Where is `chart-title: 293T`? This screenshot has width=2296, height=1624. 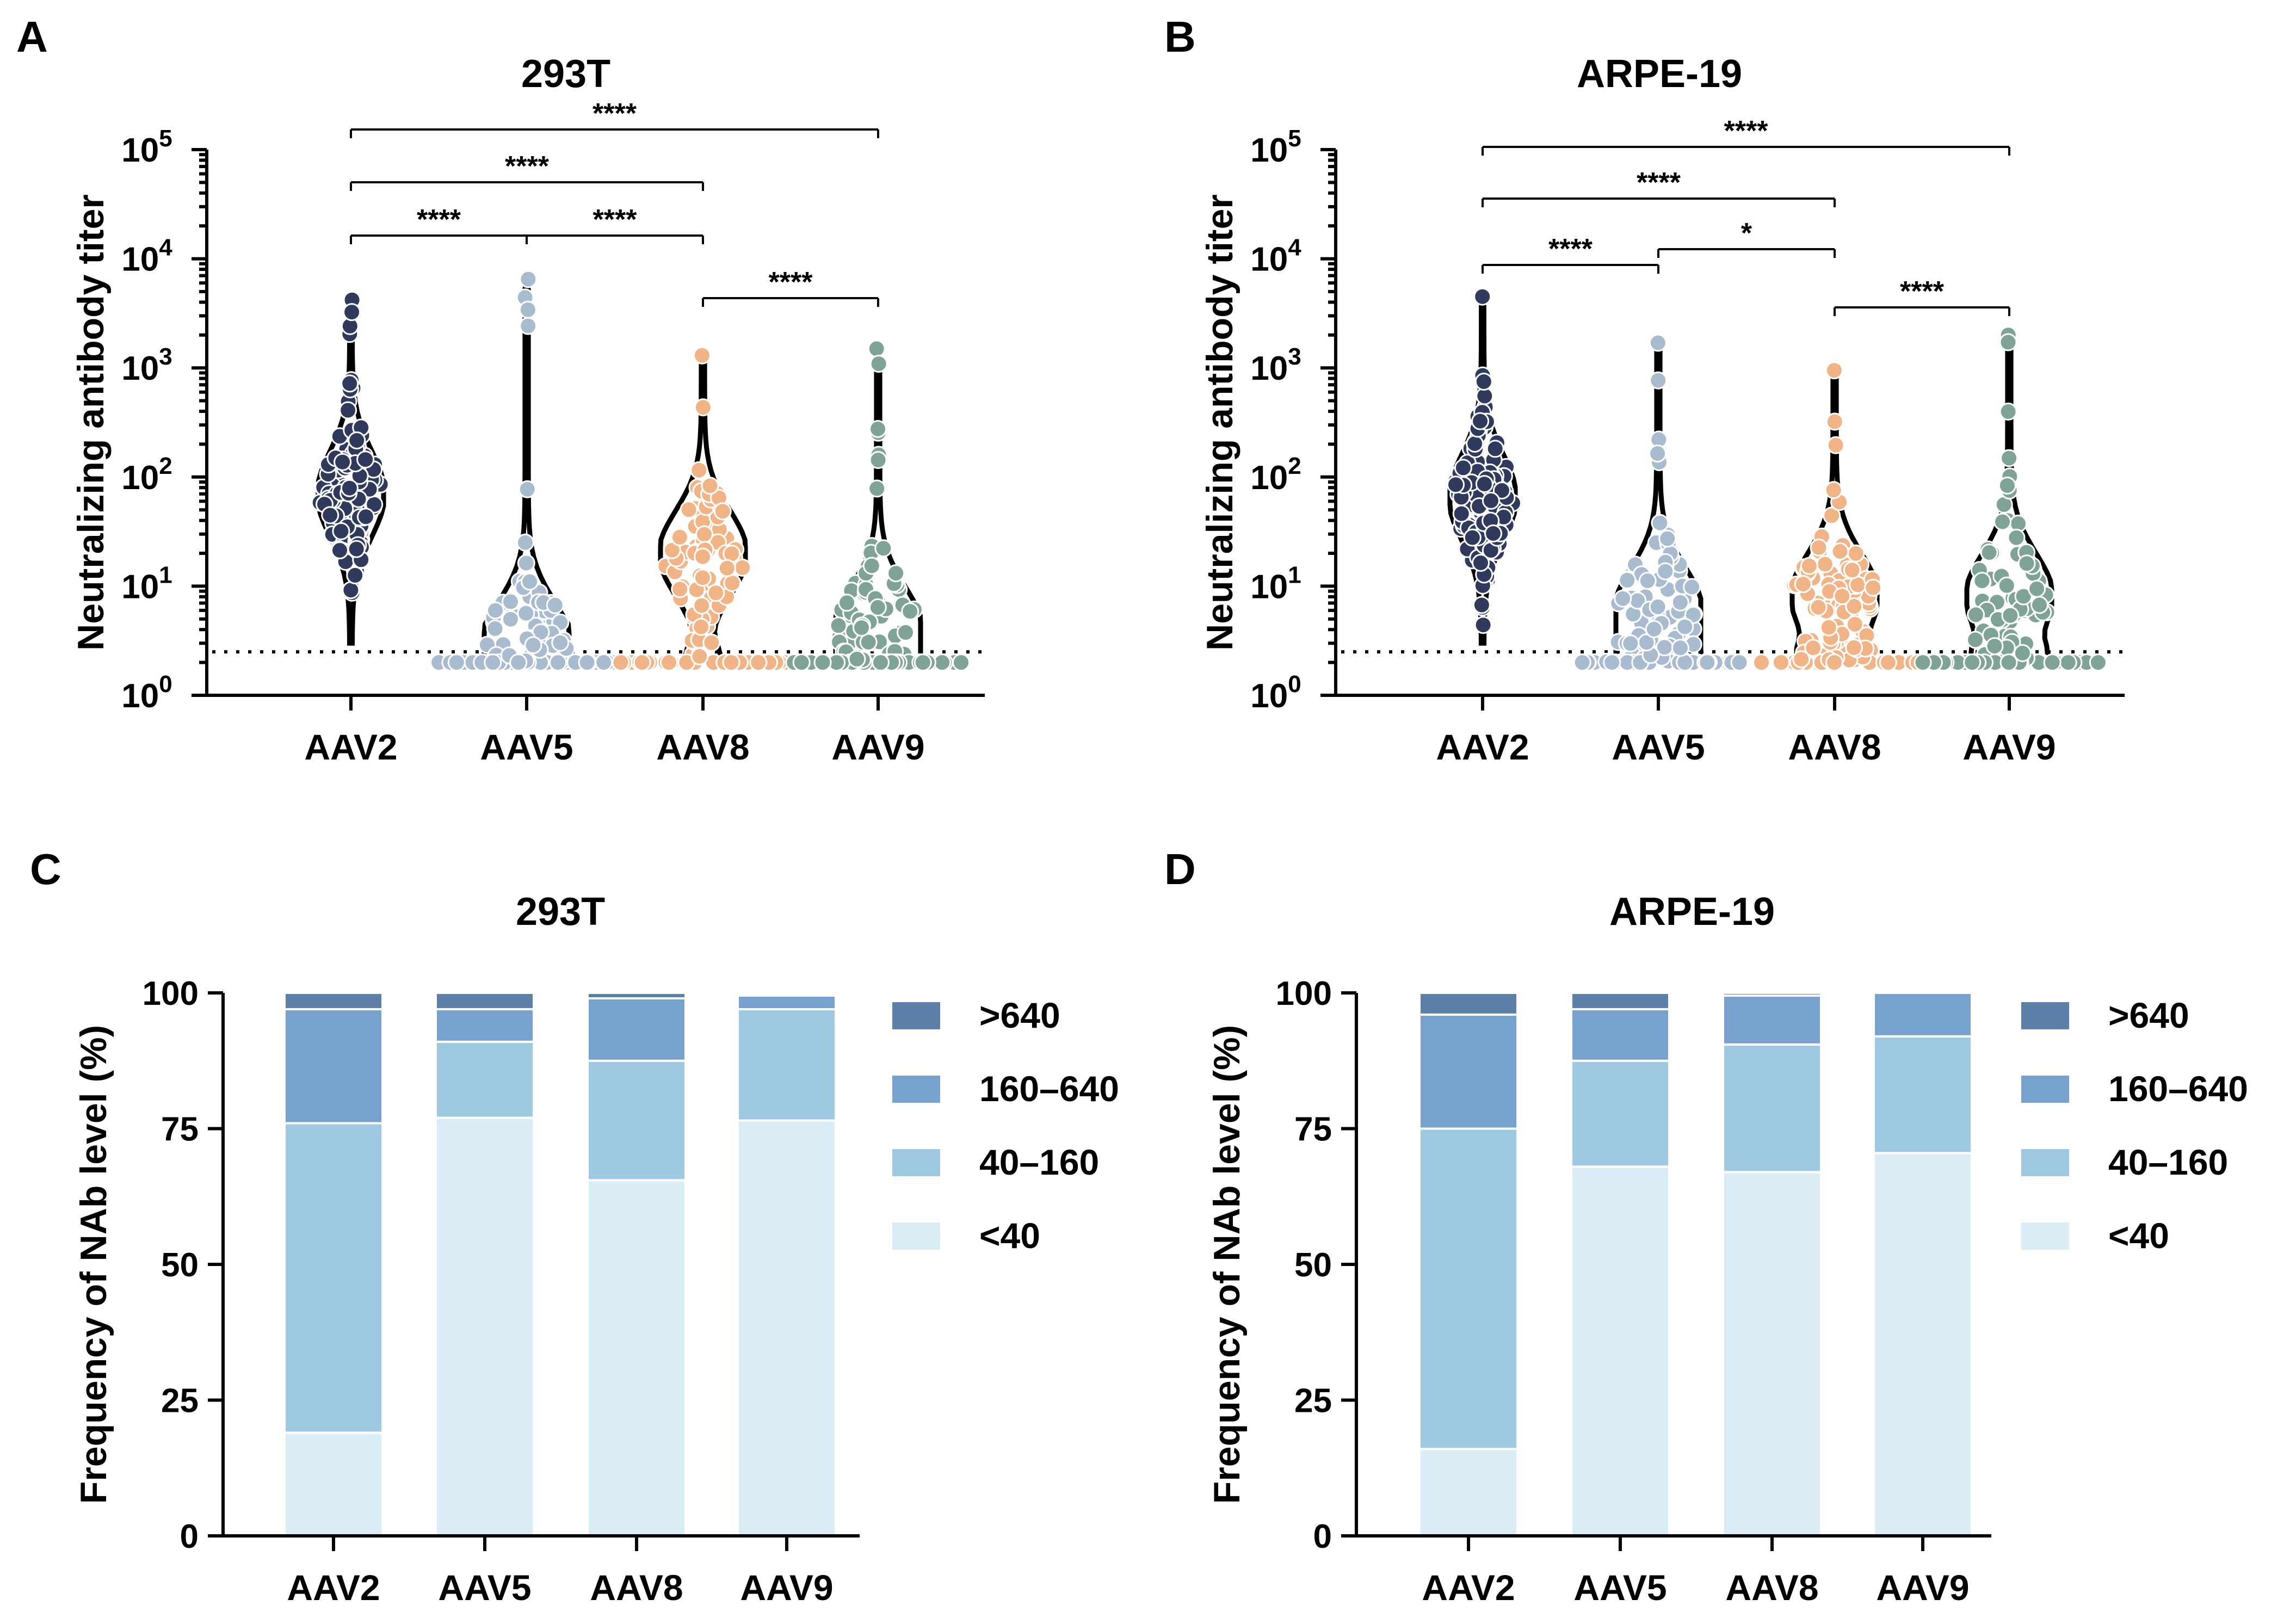
chart-title: 293T is located at coordinates (565, 74).